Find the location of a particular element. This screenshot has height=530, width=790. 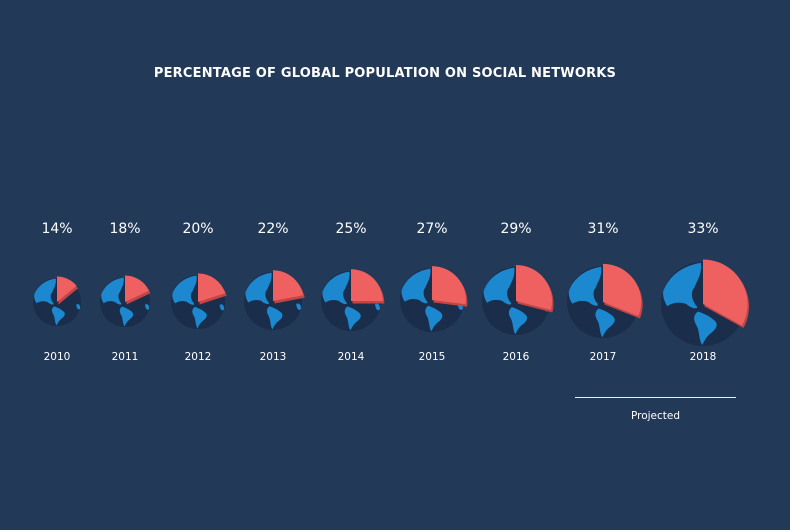

year-label-2016: 2016 is located at coordinates (516, 357).